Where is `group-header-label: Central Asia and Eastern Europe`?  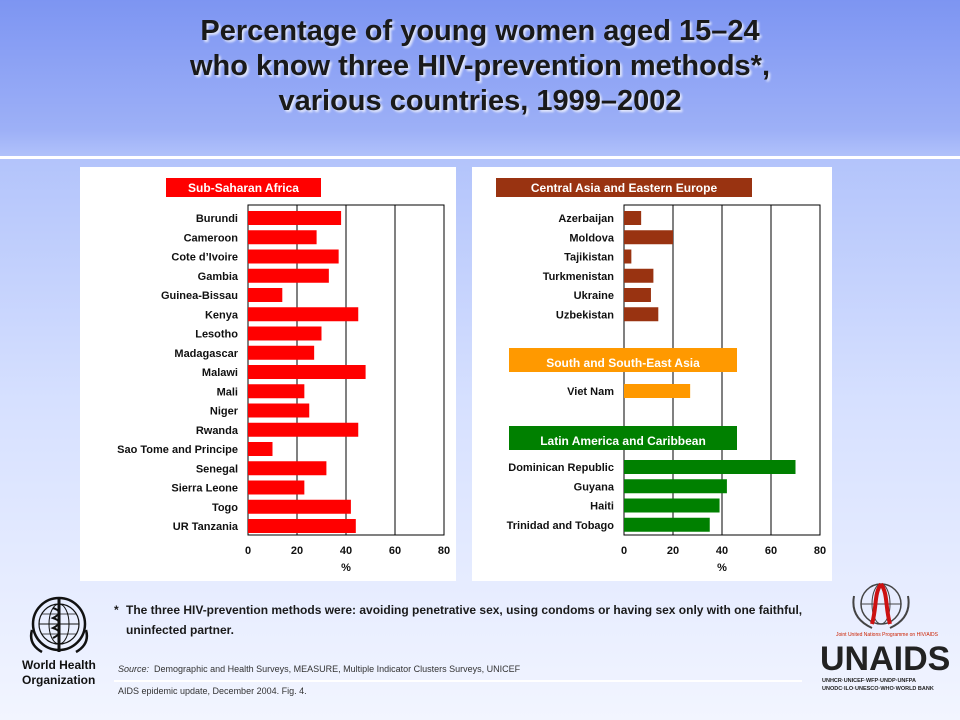 group-header-label: Central Asia and Eastern Europe is located at coordinates (624, 188).